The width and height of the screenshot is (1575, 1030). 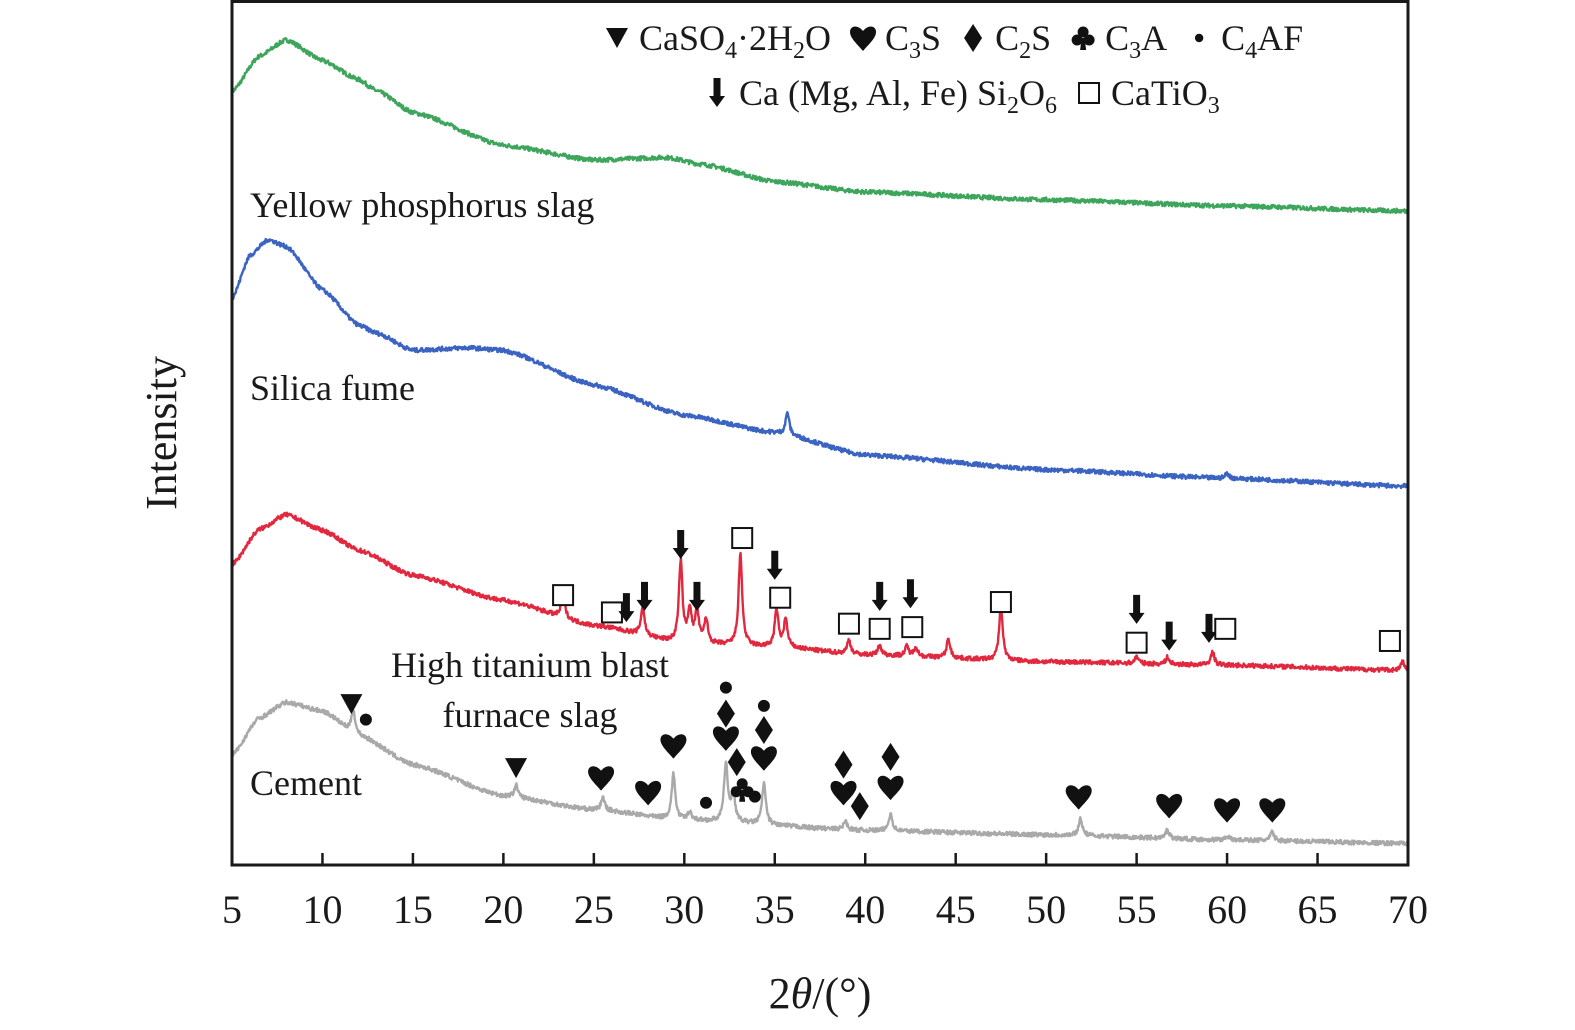 What do you see at coordinates (1408, 909) in the screenshot?
I see `x-tick-label: 70` at bounding box center [1408, 909].